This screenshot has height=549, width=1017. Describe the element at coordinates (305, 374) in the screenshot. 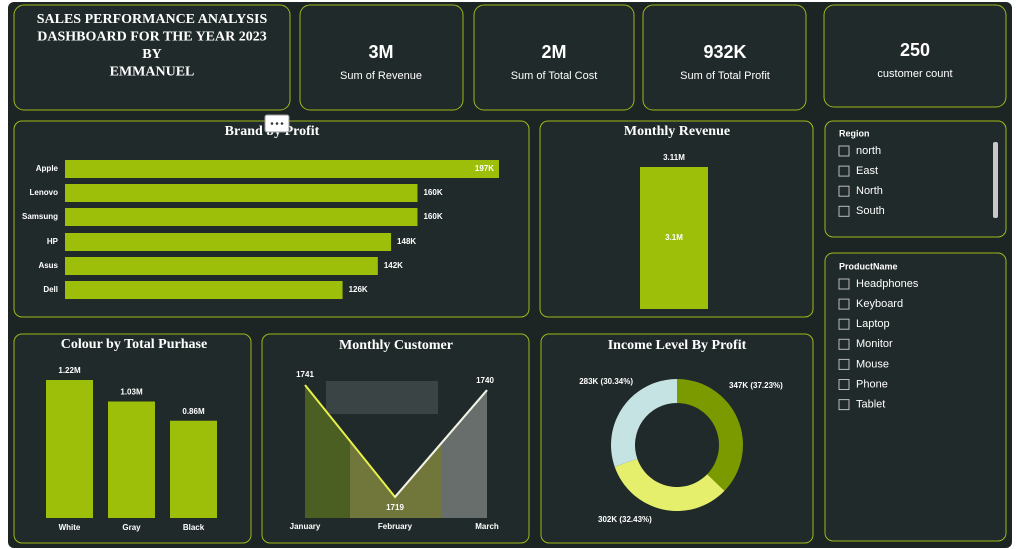

I see `data-label: 1741` at that location.